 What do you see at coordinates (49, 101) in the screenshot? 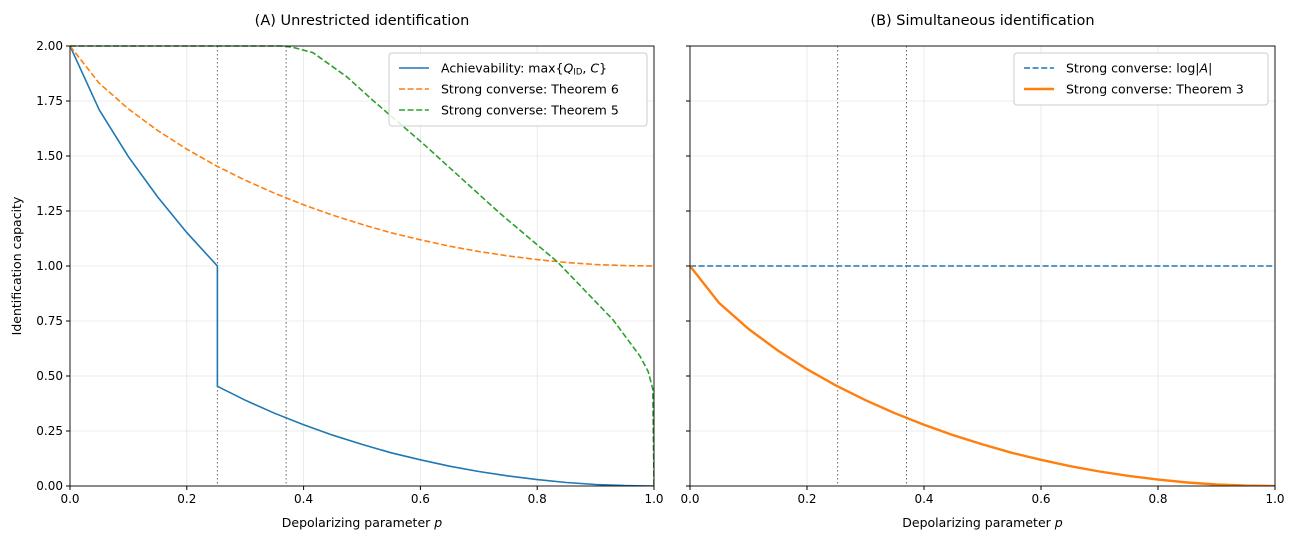
I see `y-tick-label: 1.75` at bounding box center [49, 101].